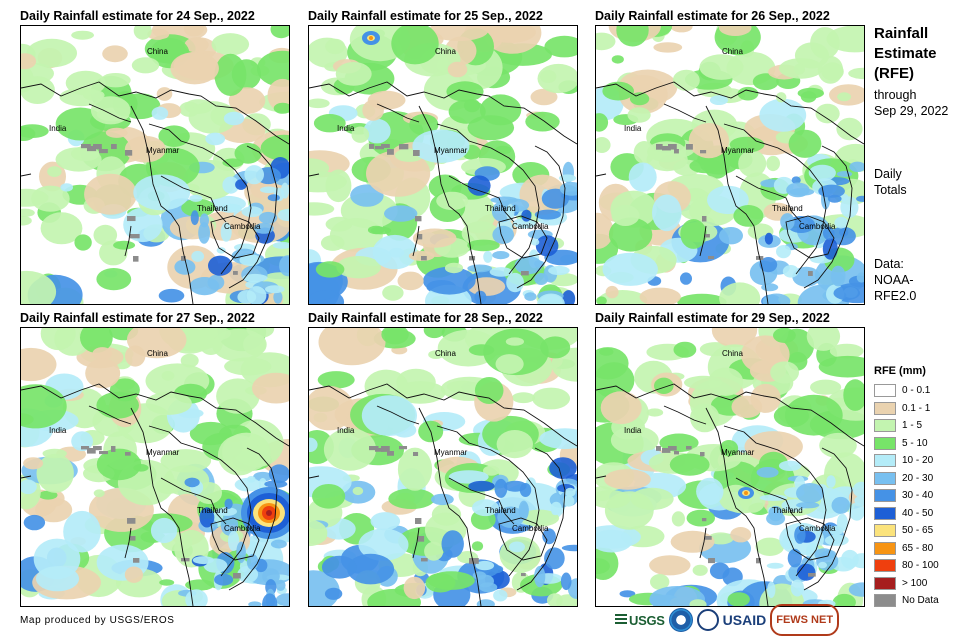 The width and height of the screenshot is (967, 639). I want to click on sidebar-through-line2: Sep 29, 2022, so click(911, 111).